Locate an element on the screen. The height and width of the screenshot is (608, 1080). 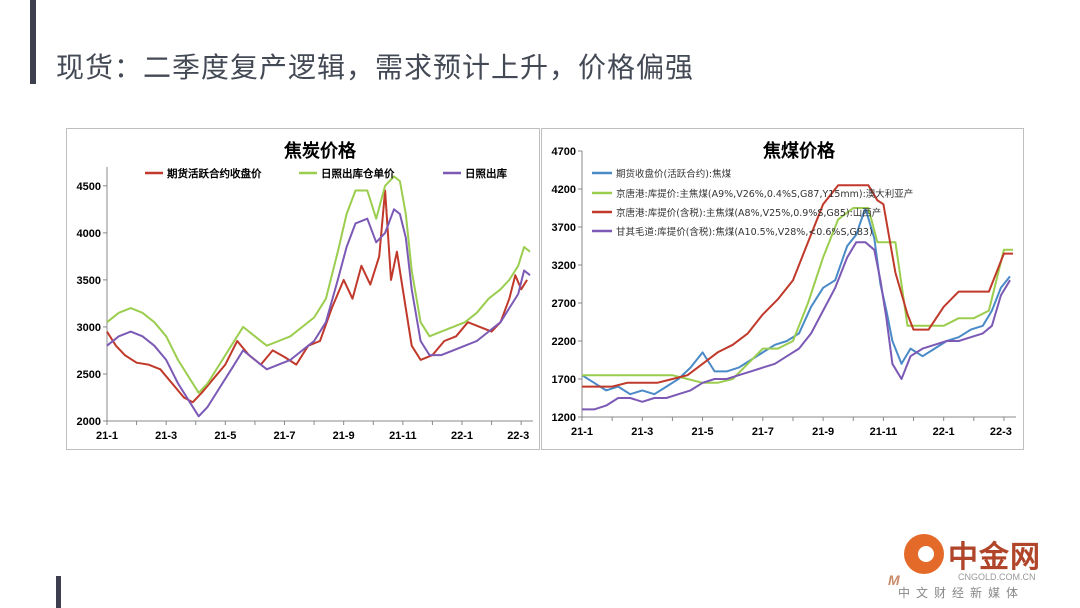
coke-legend-label: 日照出库仓单价 is located at coordinates (358, 173).